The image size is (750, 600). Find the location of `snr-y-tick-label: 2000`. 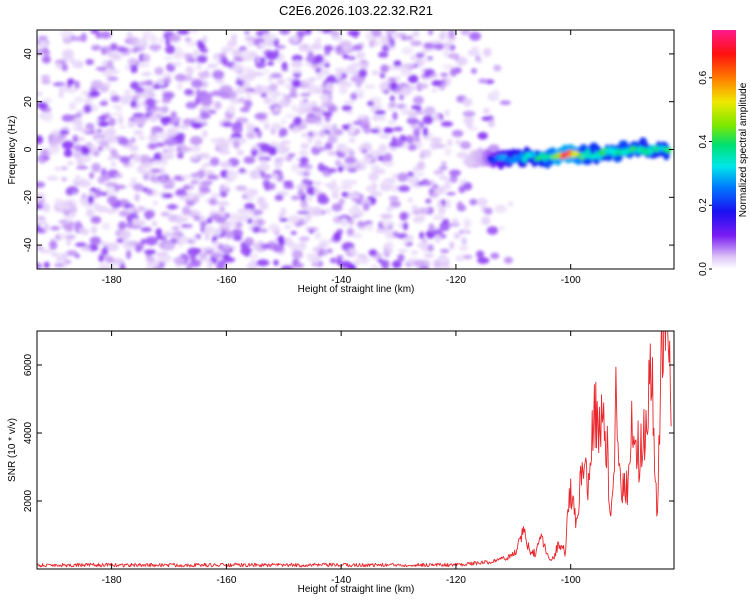

snr-y-tick-label: 2000 is located at coordinates (28, 500).